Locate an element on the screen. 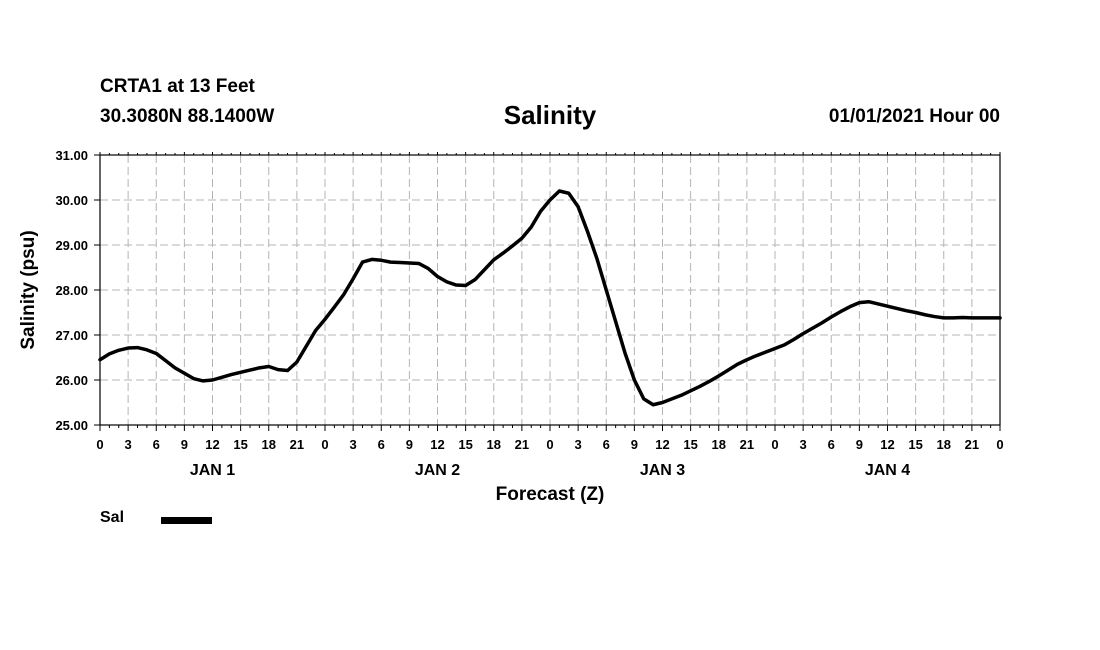  chart-title: Salinity is located at coordinates (550, 115).